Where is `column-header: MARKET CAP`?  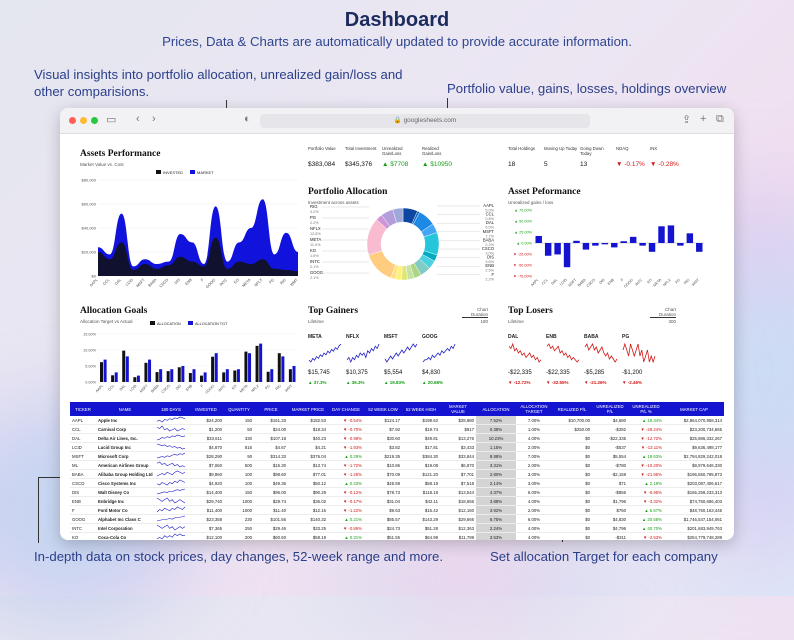 column-header: MARKET CAP is located at coordinates (694, 409).